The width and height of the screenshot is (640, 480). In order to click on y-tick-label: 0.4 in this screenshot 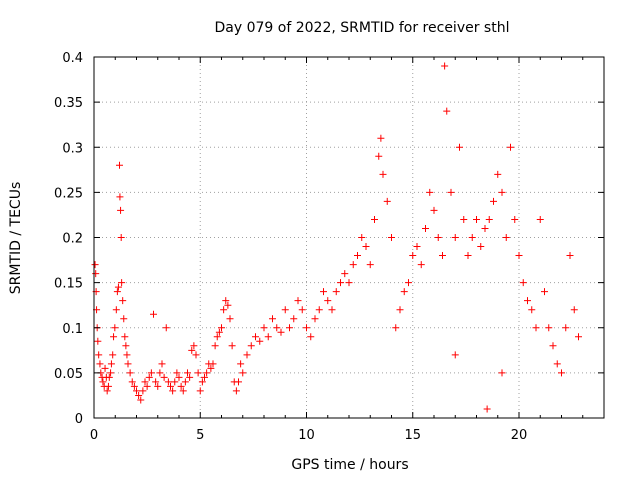, I will do `click(72, 58)`.